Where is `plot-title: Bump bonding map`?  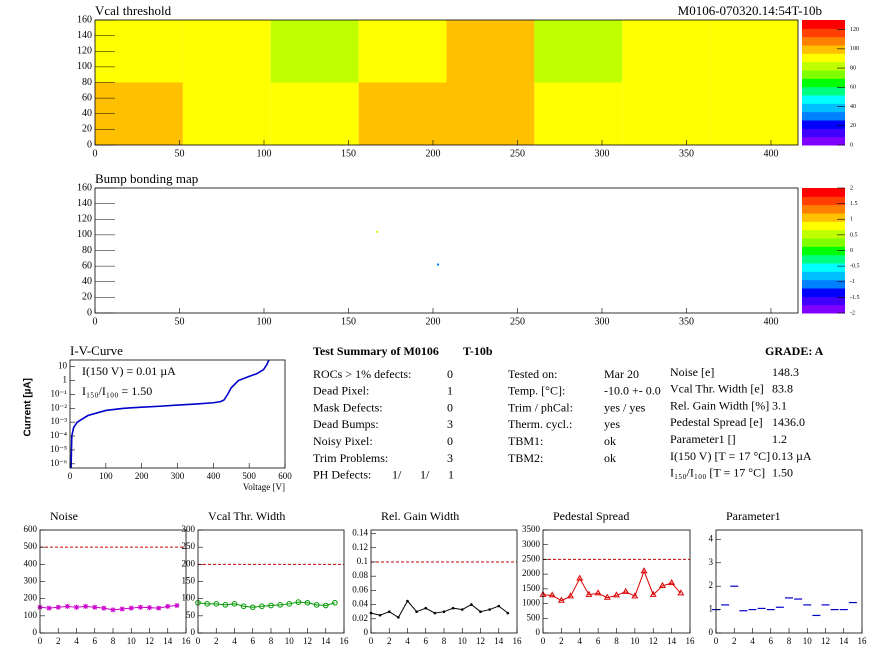 plot-title: Bump bonding map is located at coordinates (146, 178).